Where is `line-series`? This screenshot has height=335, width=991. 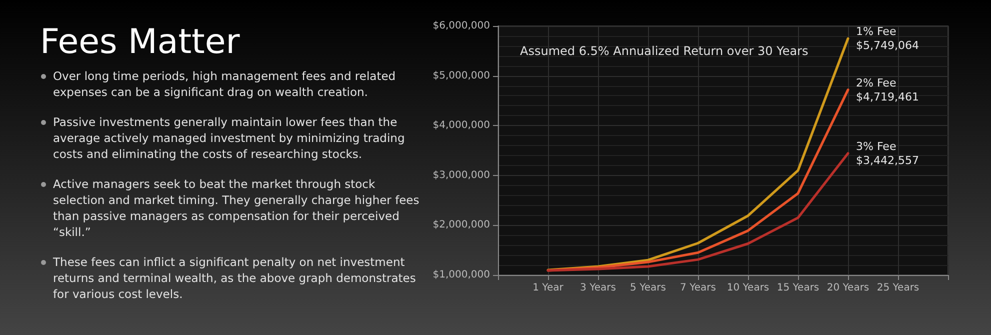
line-series is located at coordinates (698, 212).